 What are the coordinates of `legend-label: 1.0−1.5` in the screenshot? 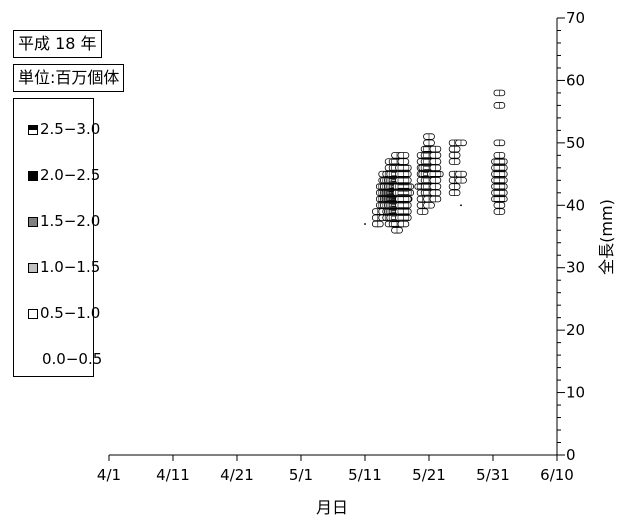 It's located at (70, 267).